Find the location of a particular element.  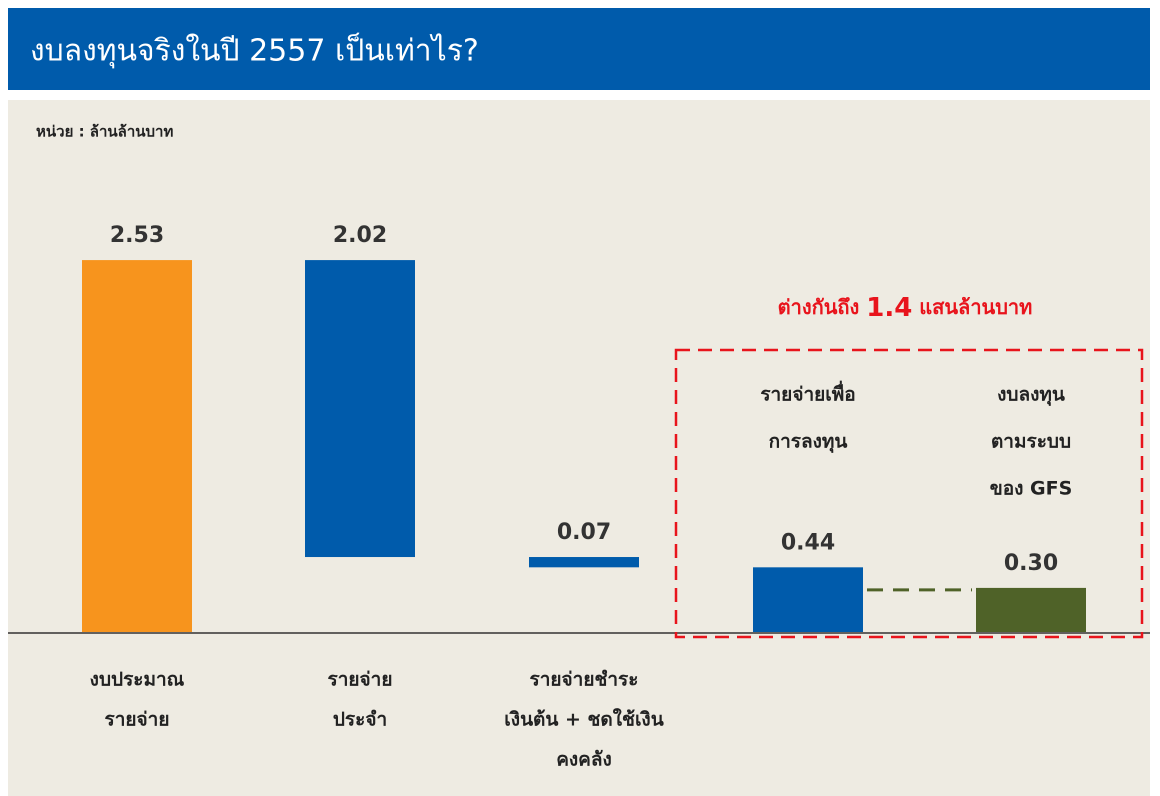

unit-label: หน่วย : ล้านล้านบาท is located at coordinates (104, 132).